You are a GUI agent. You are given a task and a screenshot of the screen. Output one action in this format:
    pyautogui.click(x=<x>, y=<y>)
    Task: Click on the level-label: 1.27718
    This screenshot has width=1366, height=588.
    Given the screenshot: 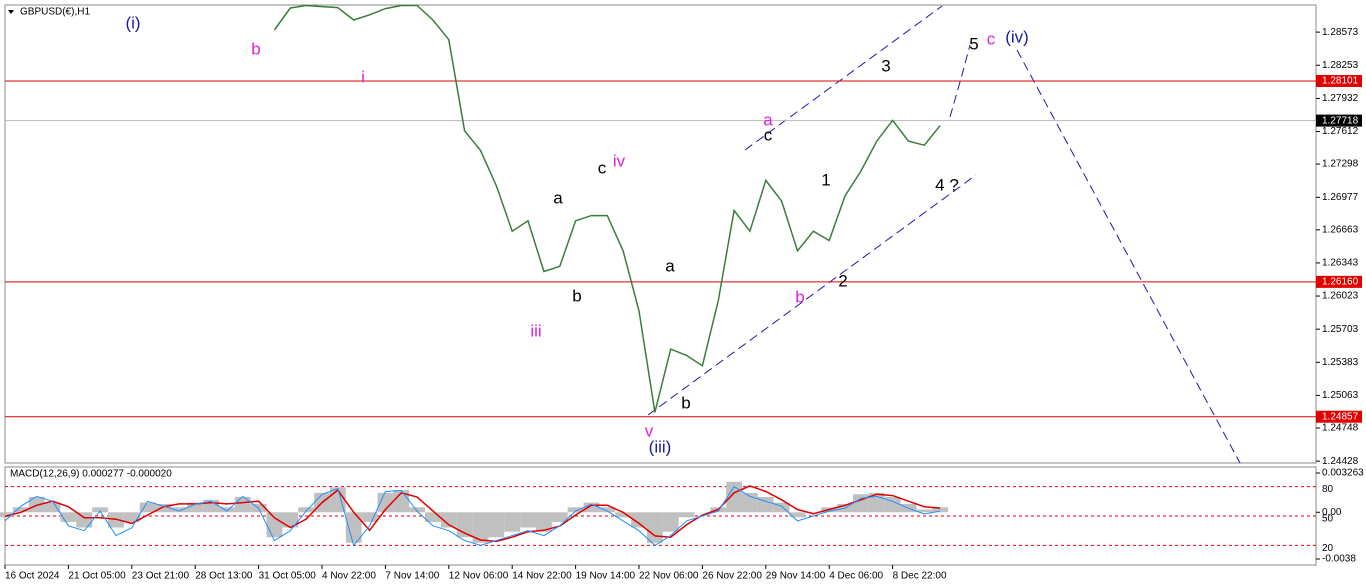 What is the action you would take?
    pyautogui.click(x=1340, y=120)
    